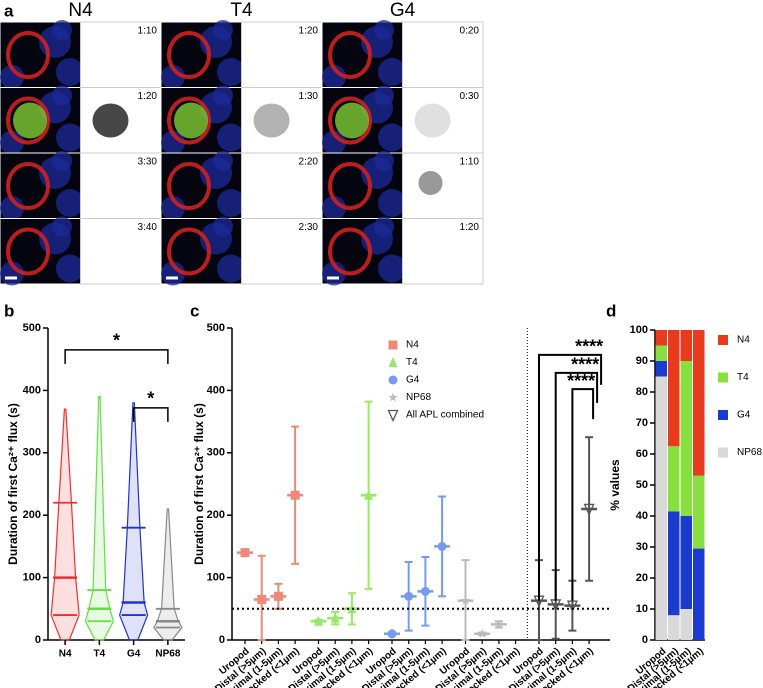 Image resolution: width=763 pixels, height=688 pixels. Describe the element at coordinates (639, 330) in the screenshot. I see `y-tick-label: 100` at that location.